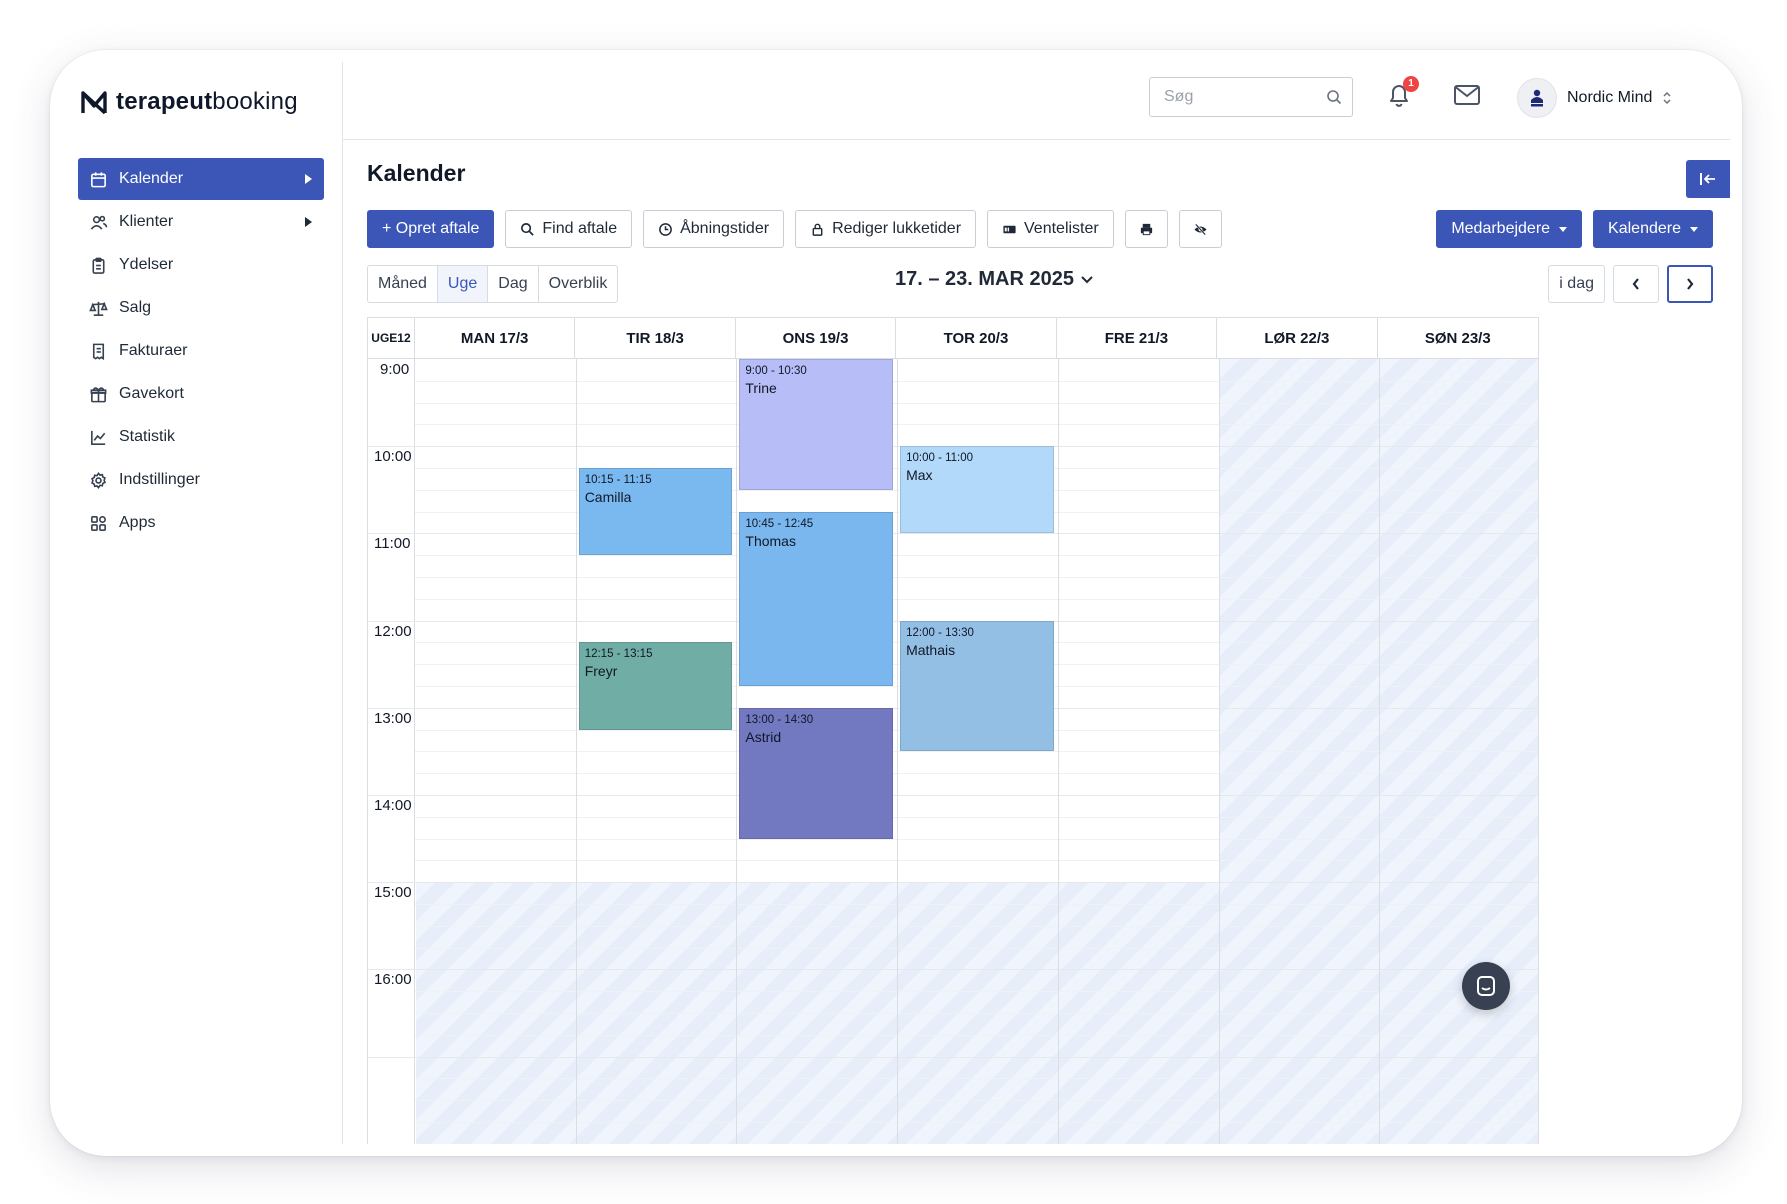  I want to click on appointment-trine: 9:00 - 10:30 Trine, so click(816, 424).